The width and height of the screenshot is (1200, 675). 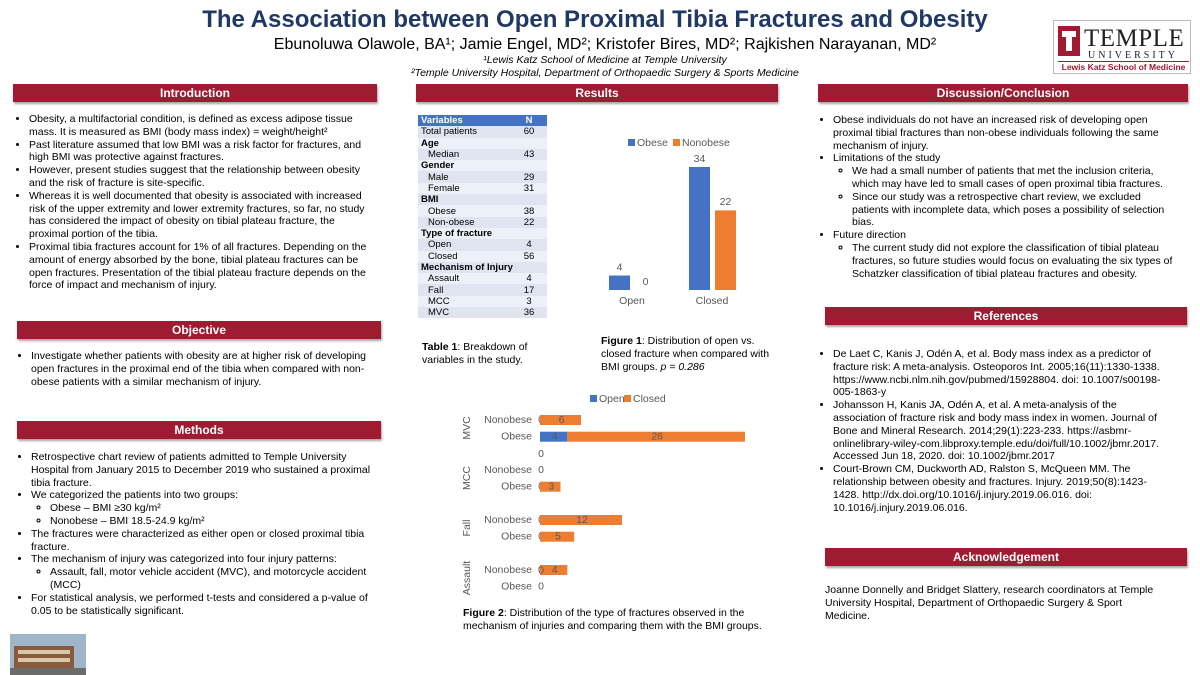 What do you see at coordinates (464, 121) in the screenshot?
I see `header-cell: Variables` at bounding box center [464, 121].